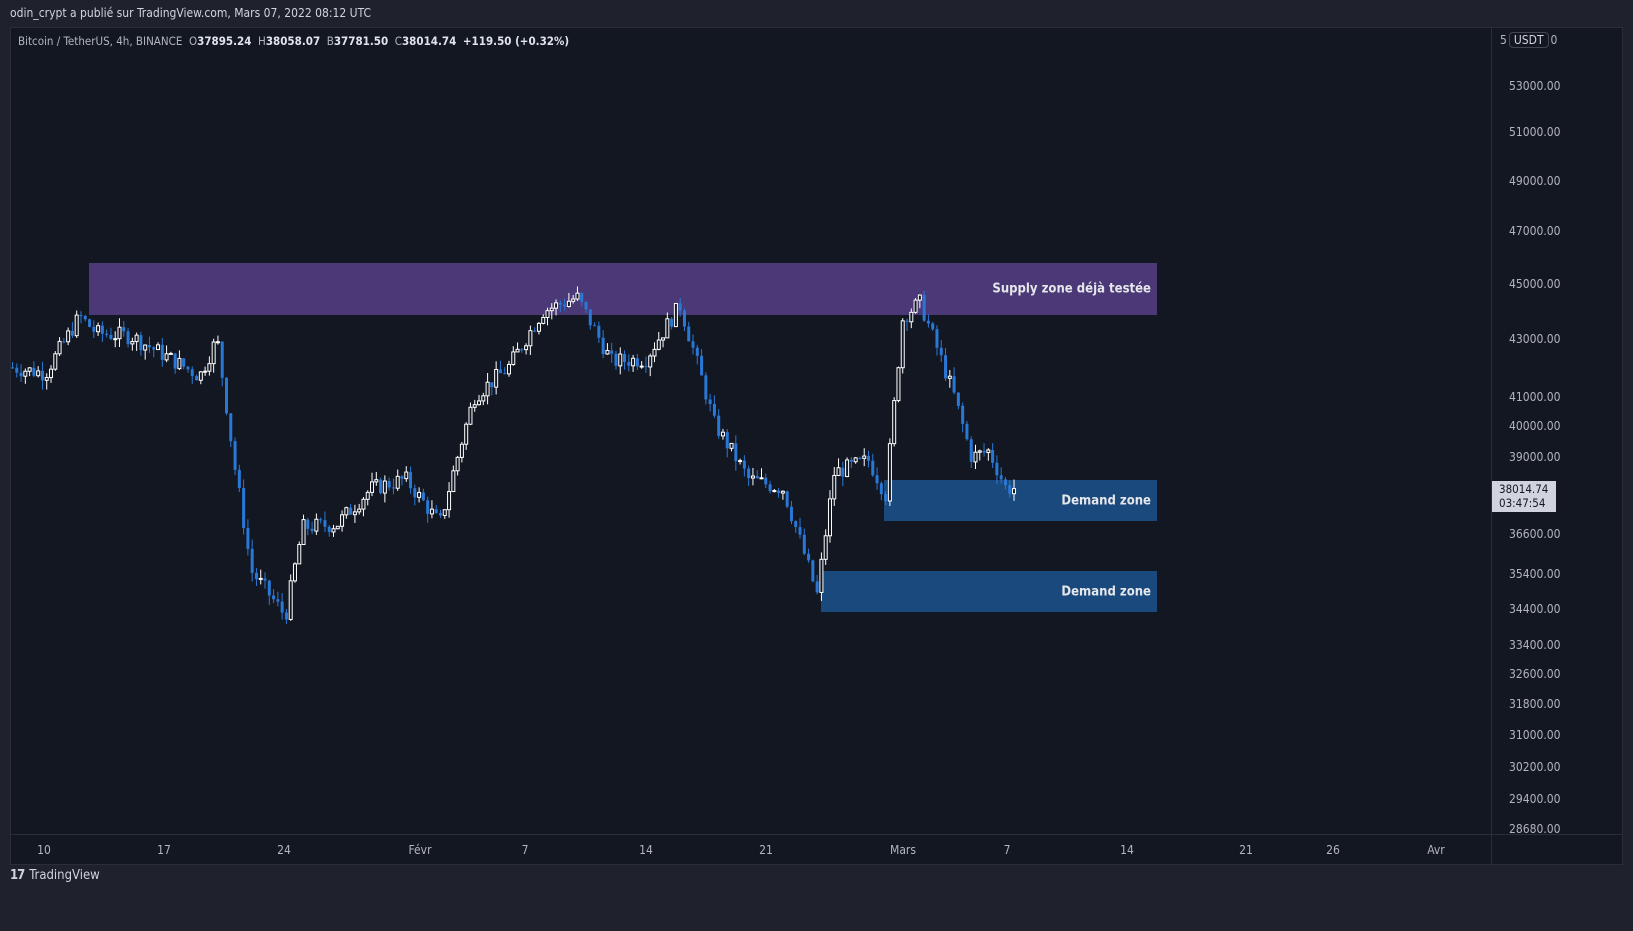 The width and height of the screenshot is (1633, 931). I want to click on price-tick: 49000.00, so click(1535, 180).